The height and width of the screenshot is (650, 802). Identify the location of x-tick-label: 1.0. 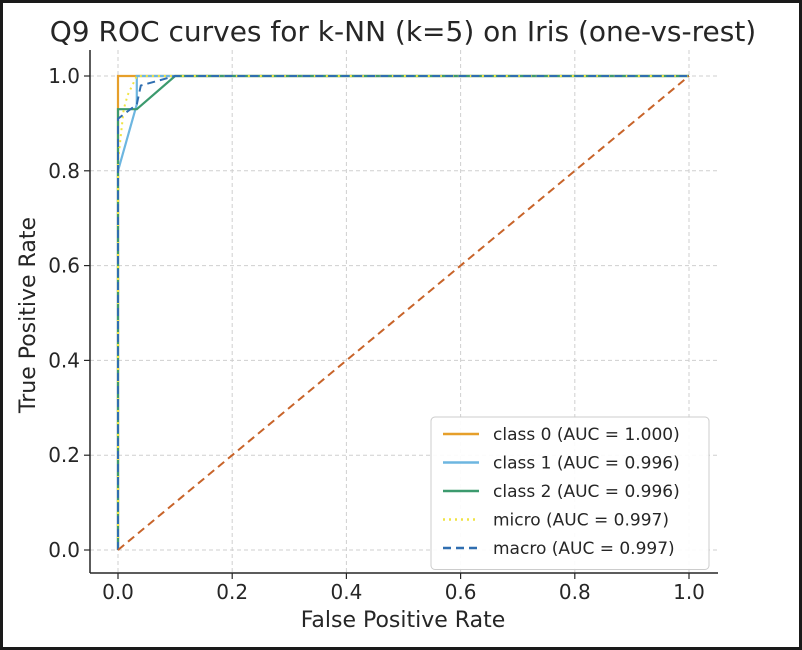
(689, 592).